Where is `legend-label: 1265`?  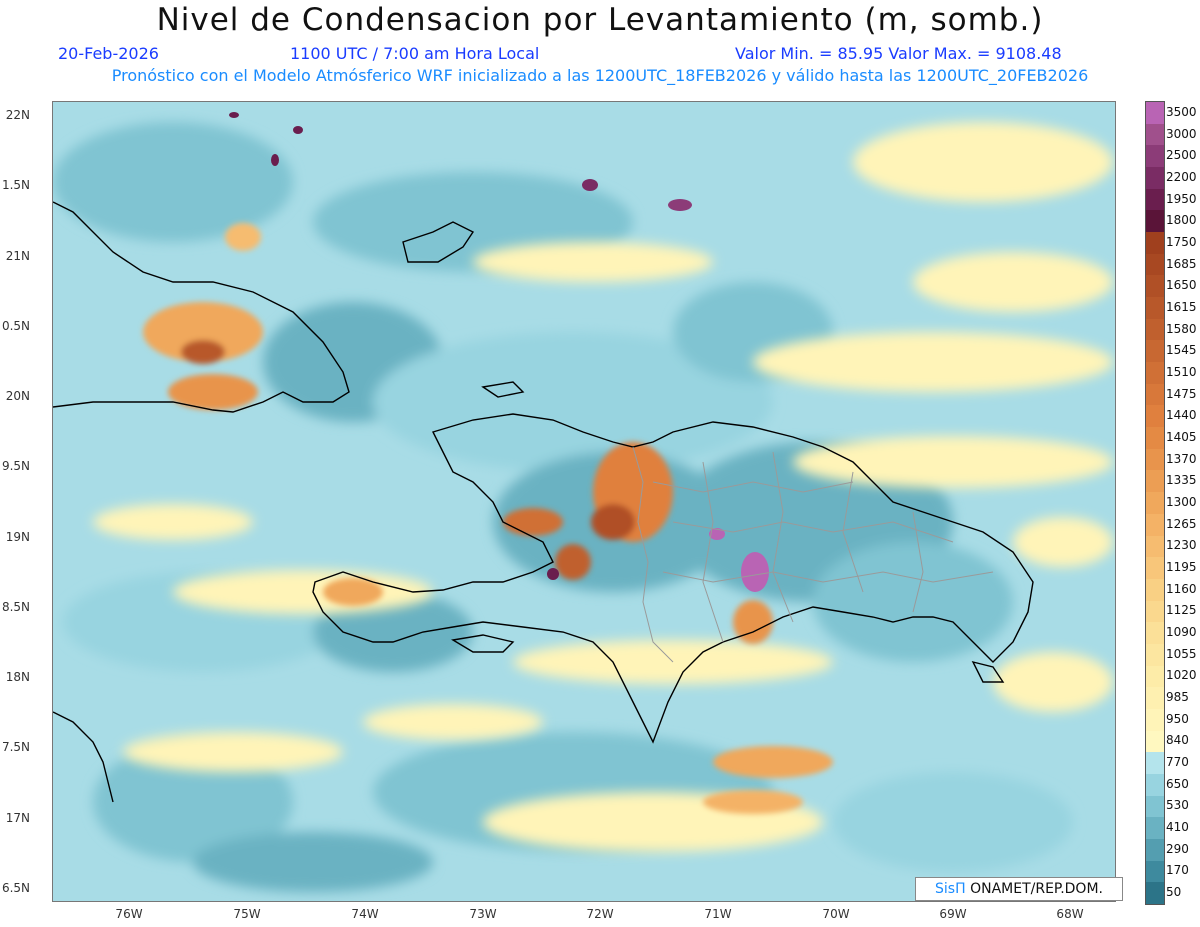 legend-label: 1265 is located at coordinates (1181, 523).